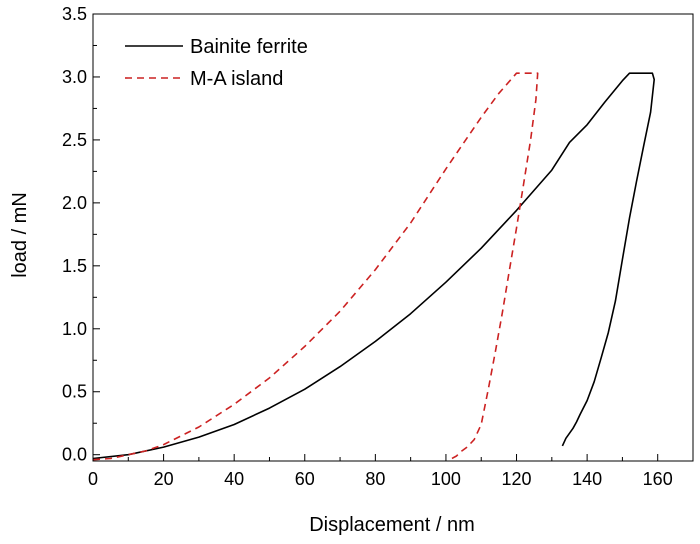 The width and height of the screenshot is (700, 544). Describe the element at coordinates (93, 479) in the screenshot. I see `x-tick-label: 0` at that location.